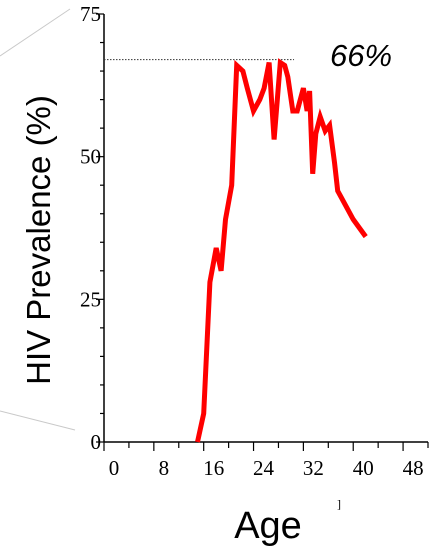 This screenshot has height=549, width=444. I want to click on x-tick-label: 48, so click(413, 468).